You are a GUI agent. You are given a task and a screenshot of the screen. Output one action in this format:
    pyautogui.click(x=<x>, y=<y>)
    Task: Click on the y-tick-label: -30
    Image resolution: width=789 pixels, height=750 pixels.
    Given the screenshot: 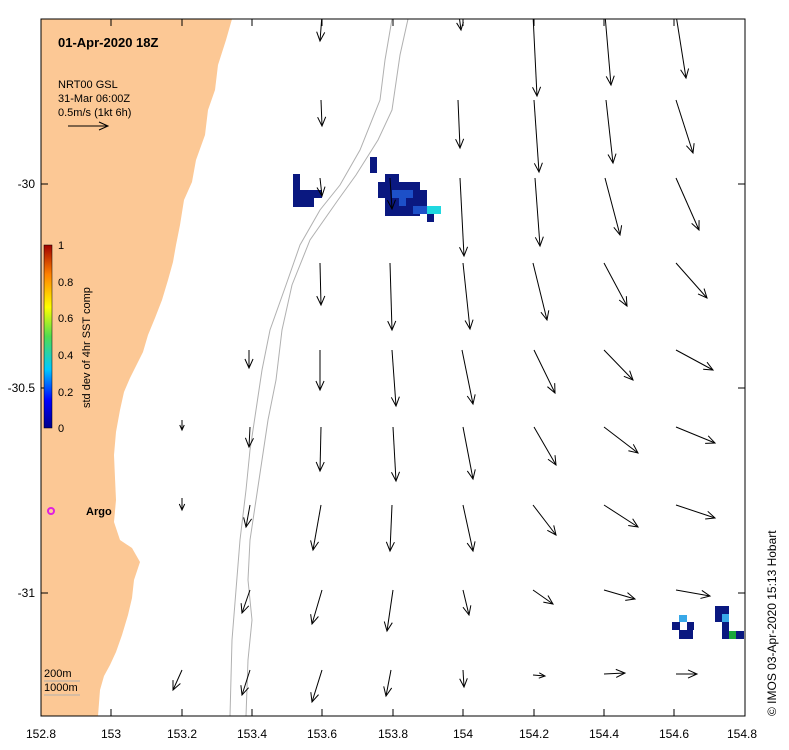 What is the action you would take?
    pyautogui.click(x=27, y=184)
    